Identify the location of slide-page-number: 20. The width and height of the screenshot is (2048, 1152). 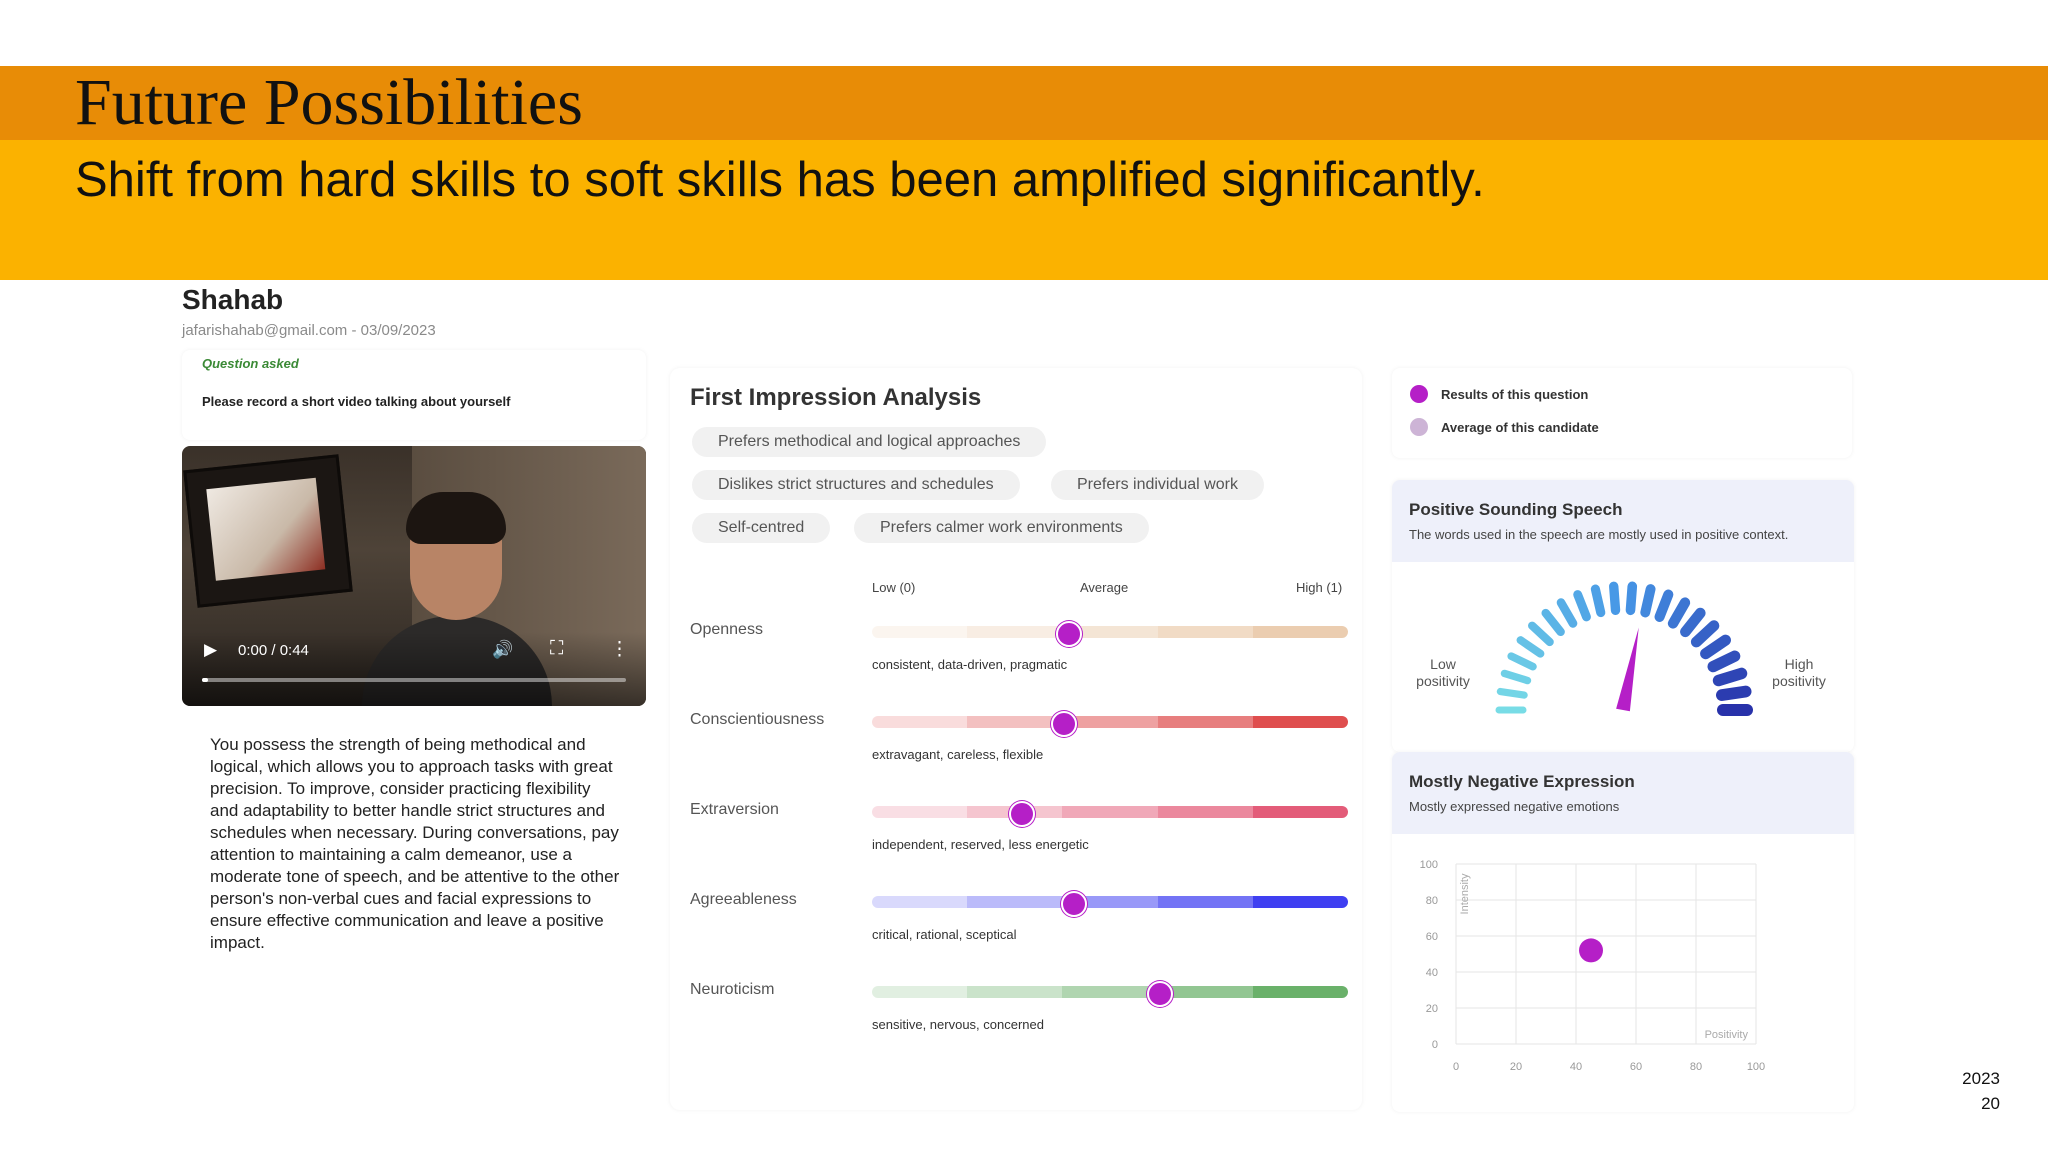
(1990, 1103).